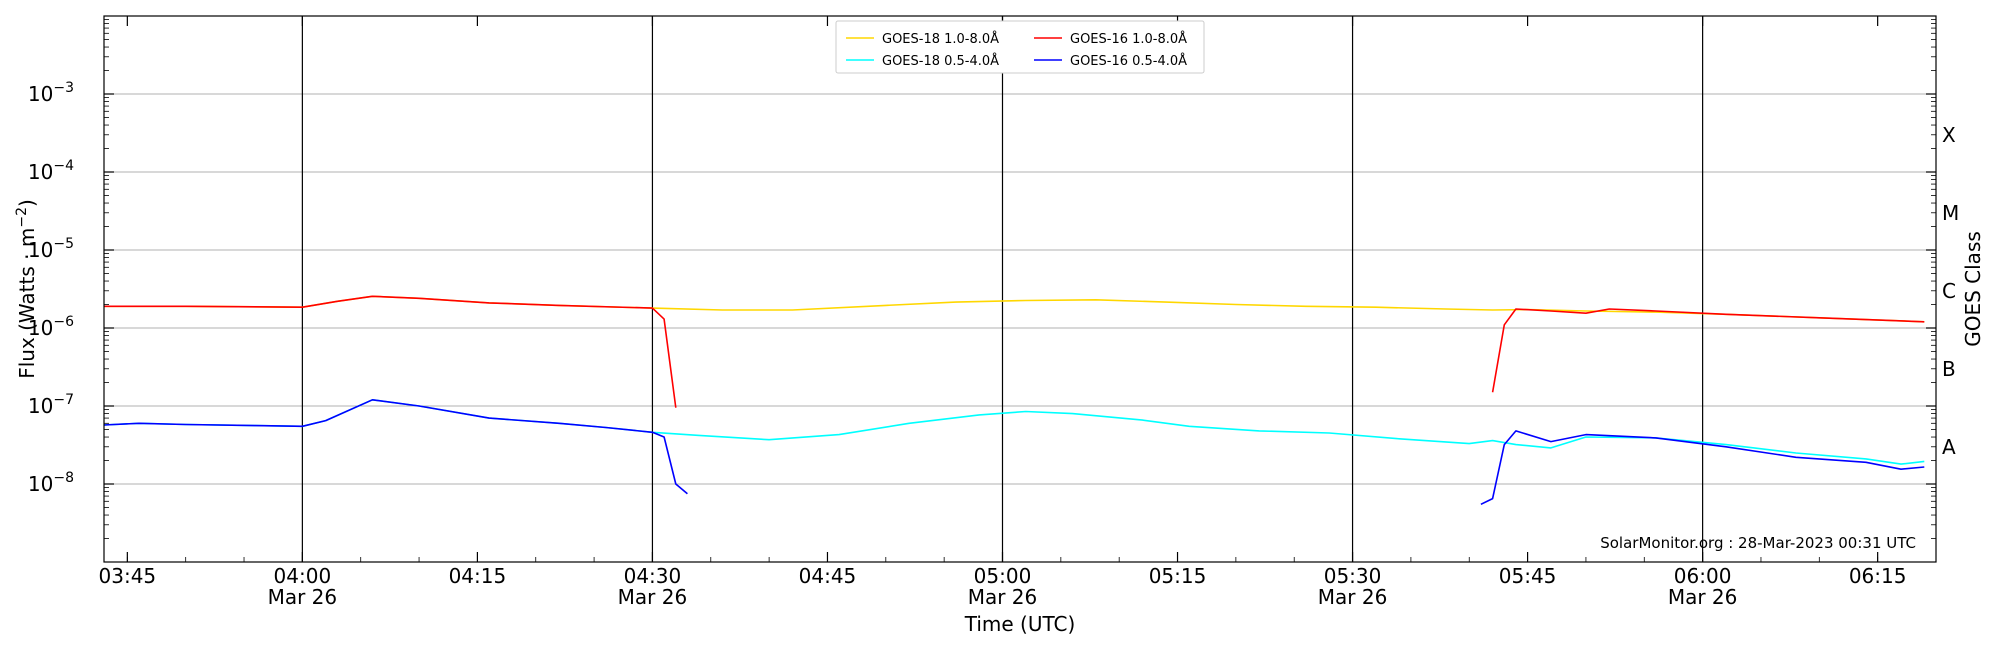 This screenshot has width=2000, height=650. I want to click on x-axis-title: Time (UTC), so click(1020, 624).